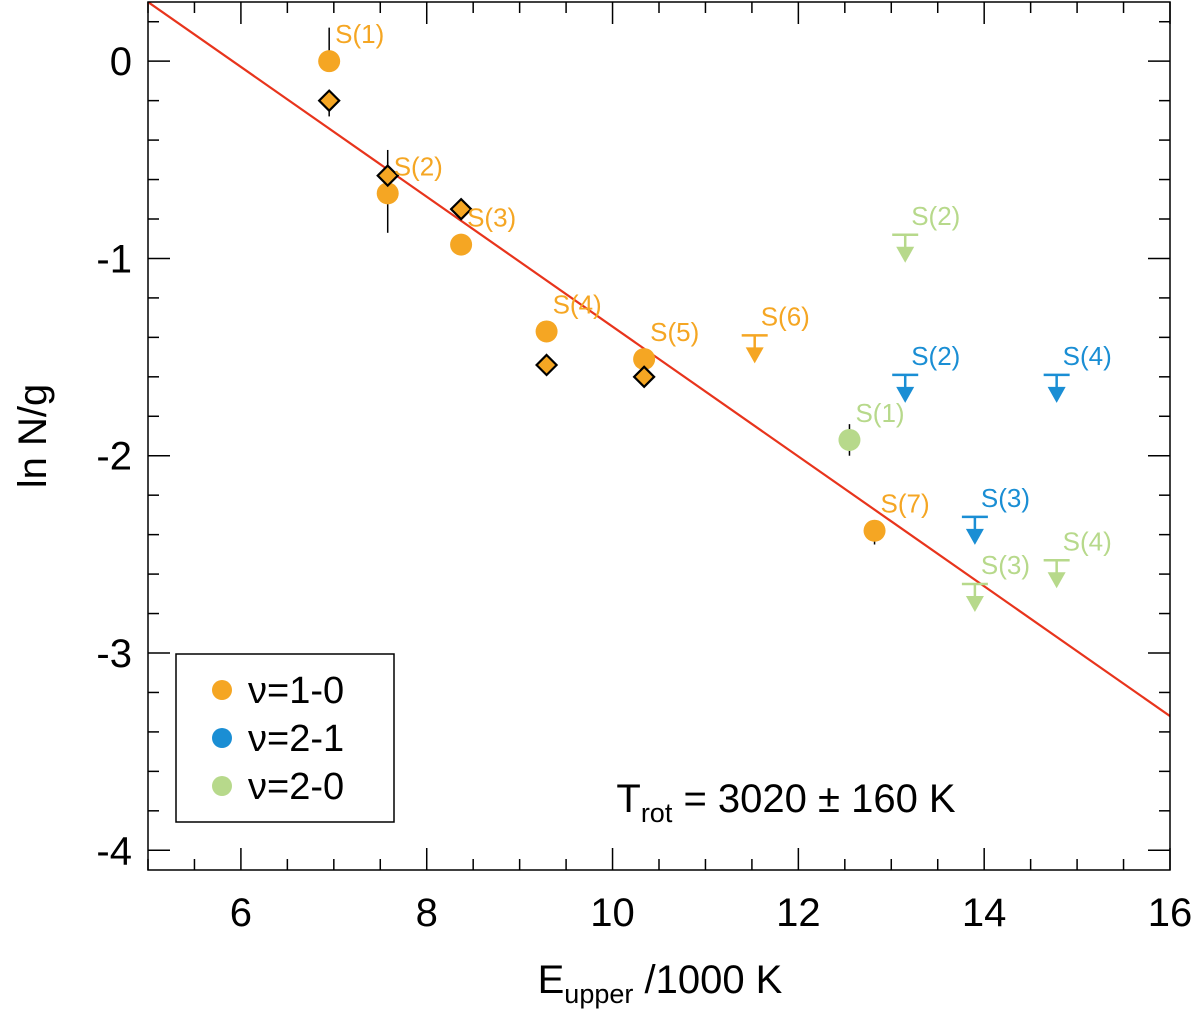 The height and width of the screenshot is (1021, 1200). What do you see at coordinates (296, 691) in the screenshot?
I see `legend-label: ν=1-0` at bounding box center [296, 691].